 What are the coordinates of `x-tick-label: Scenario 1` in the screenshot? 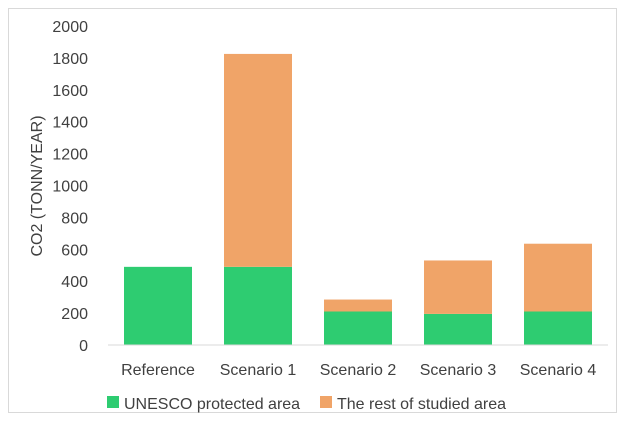 It's located at (258, 370).